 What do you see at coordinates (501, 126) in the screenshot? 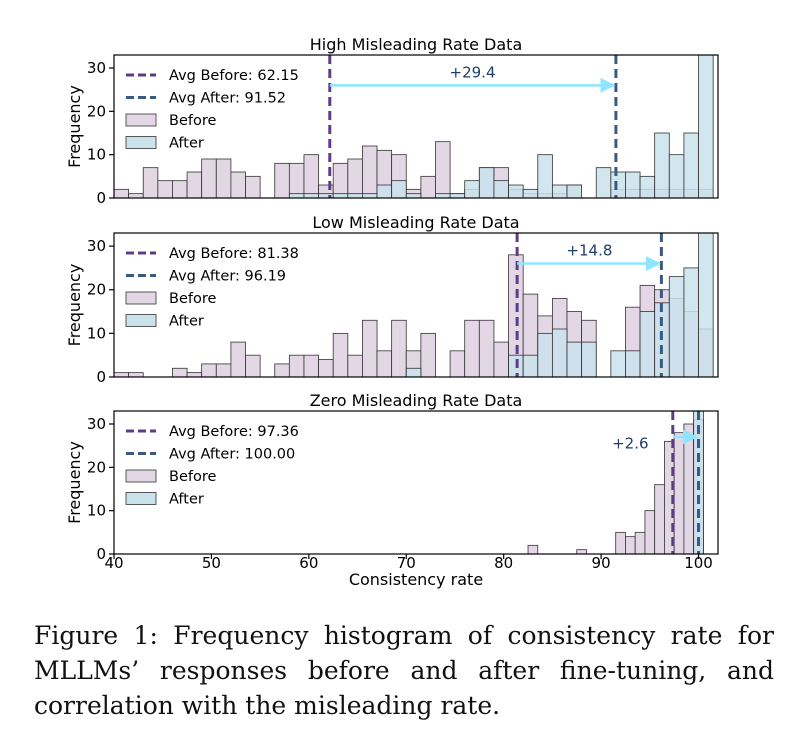
I see `series-after-bars` at bounding box center [501, 126].